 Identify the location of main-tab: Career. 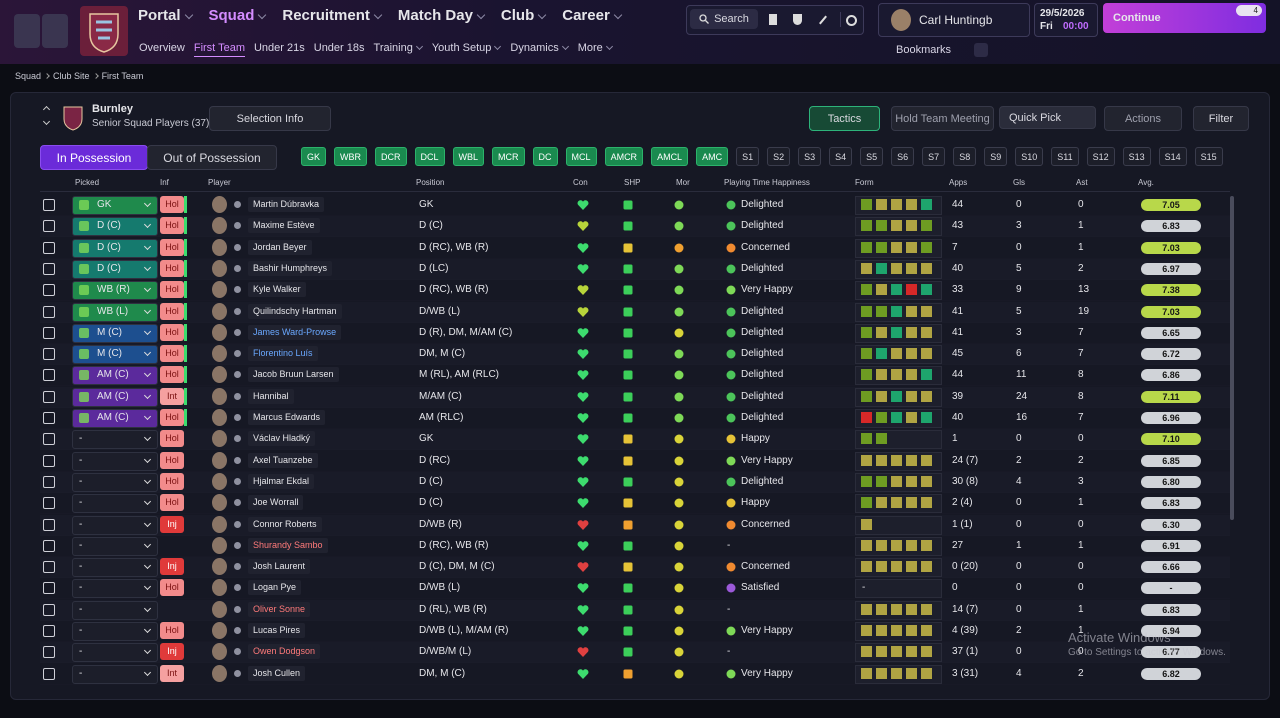
(592, 15).